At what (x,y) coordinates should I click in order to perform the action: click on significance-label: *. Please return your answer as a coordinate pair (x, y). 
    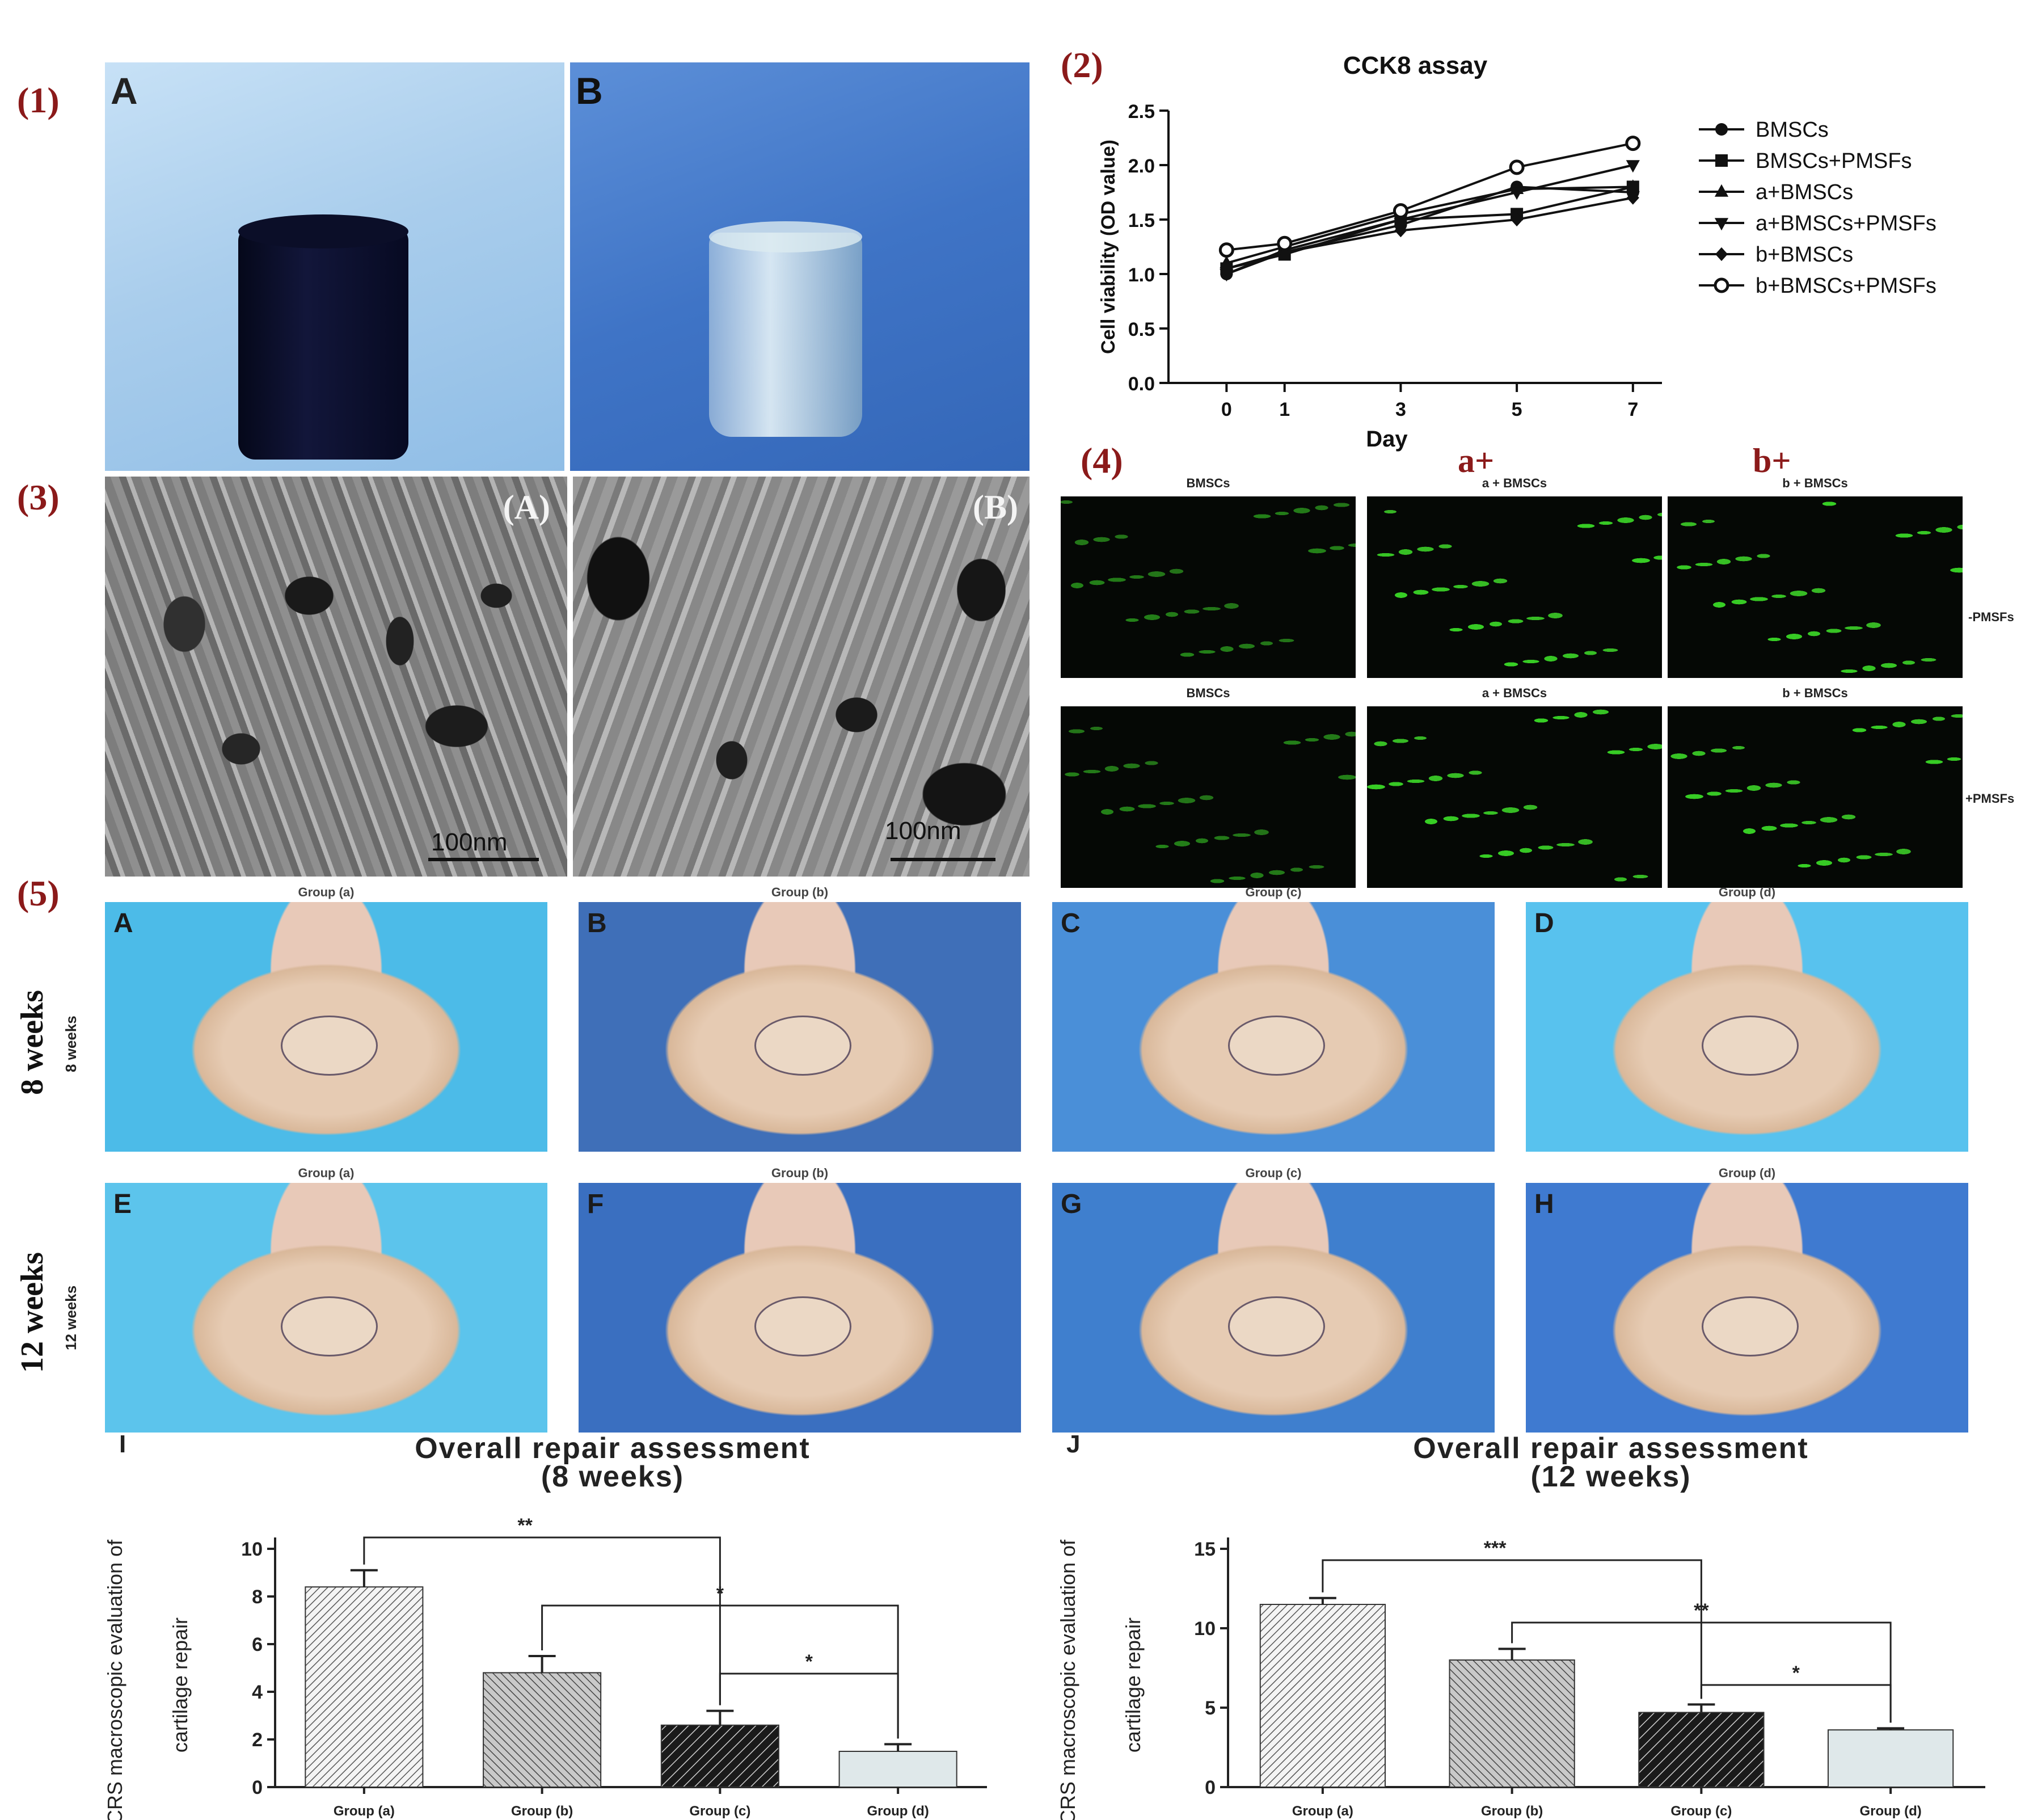
    Looking at the image, I should click on (809, 1661).